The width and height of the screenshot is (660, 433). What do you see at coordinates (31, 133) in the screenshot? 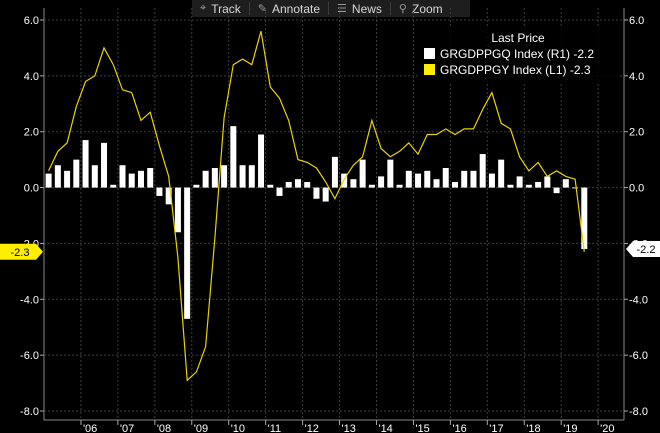
I see `y-left-tick-label: 2.0` at bounding box center [31, 133].